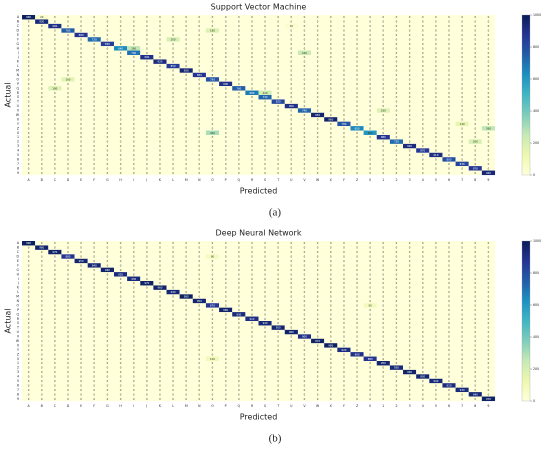 Image resolution: width=550 pixels, height=455 pixels. I want to click on x-tick-label: W, so click(318, 180).